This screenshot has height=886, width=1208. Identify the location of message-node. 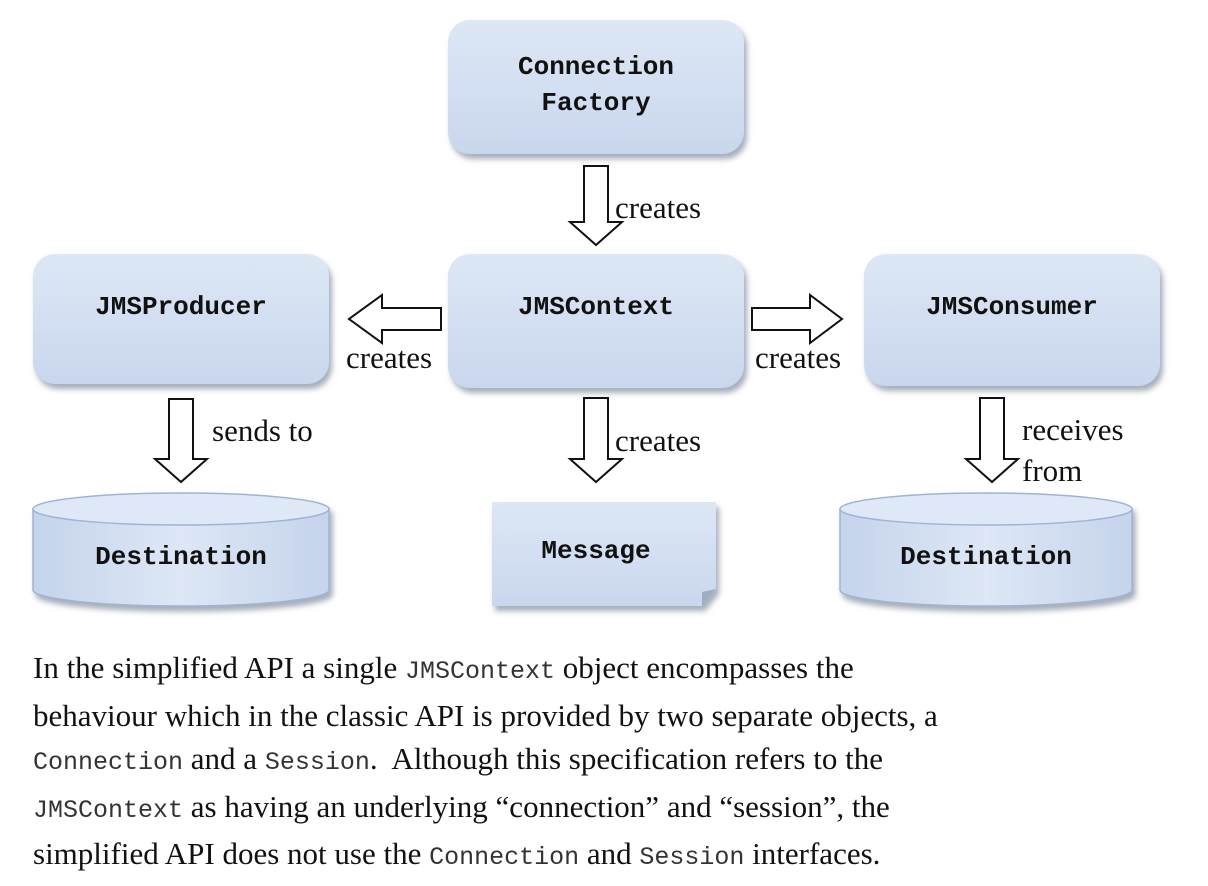
(604, 554).